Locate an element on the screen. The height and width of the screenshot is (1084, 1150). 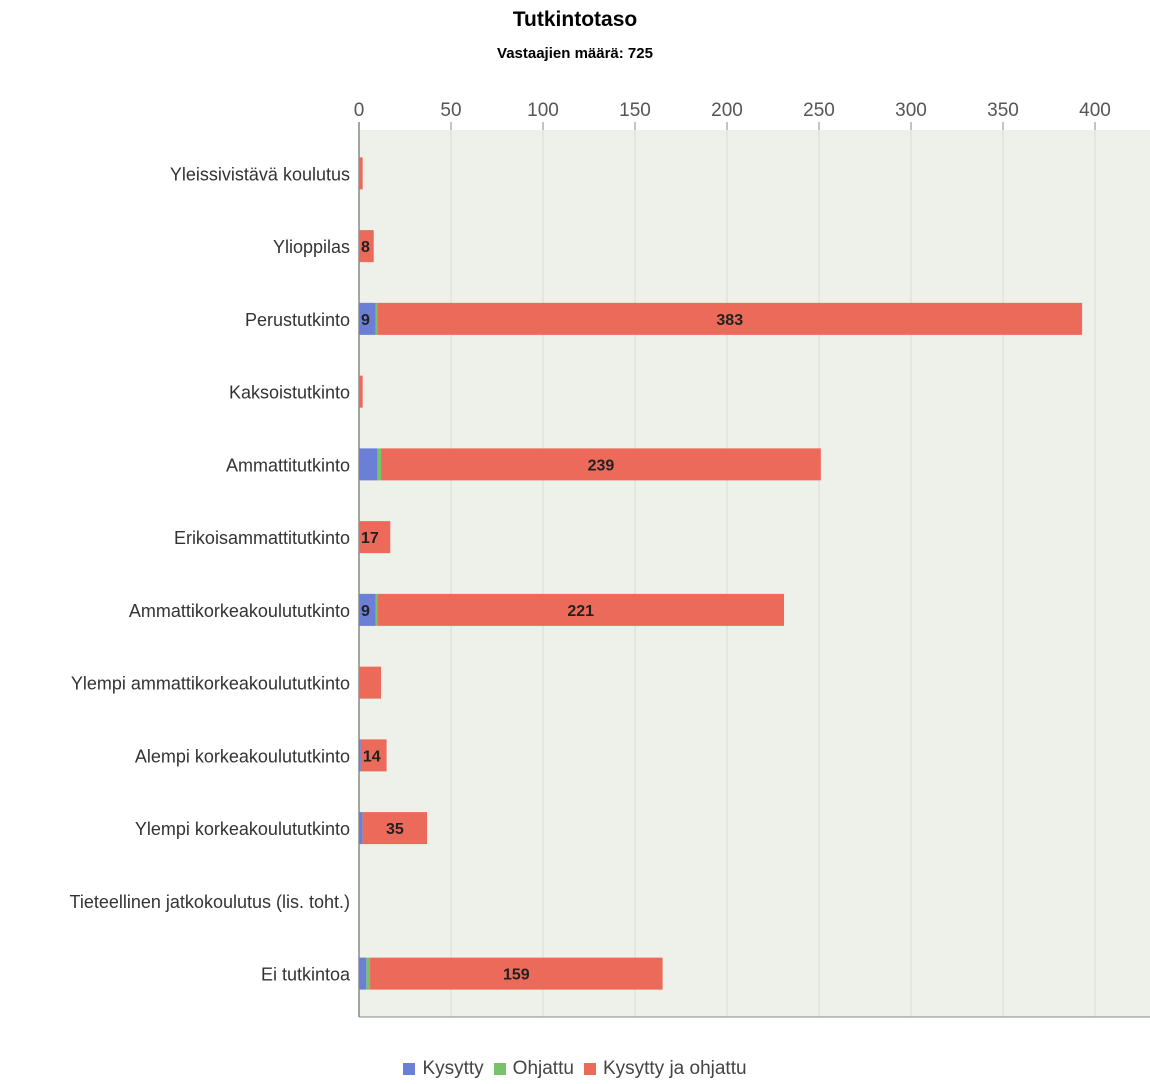
data-label-kysytty-ja-ohjattu-perustutkinto: 383 is located at coordinates (729, 320).